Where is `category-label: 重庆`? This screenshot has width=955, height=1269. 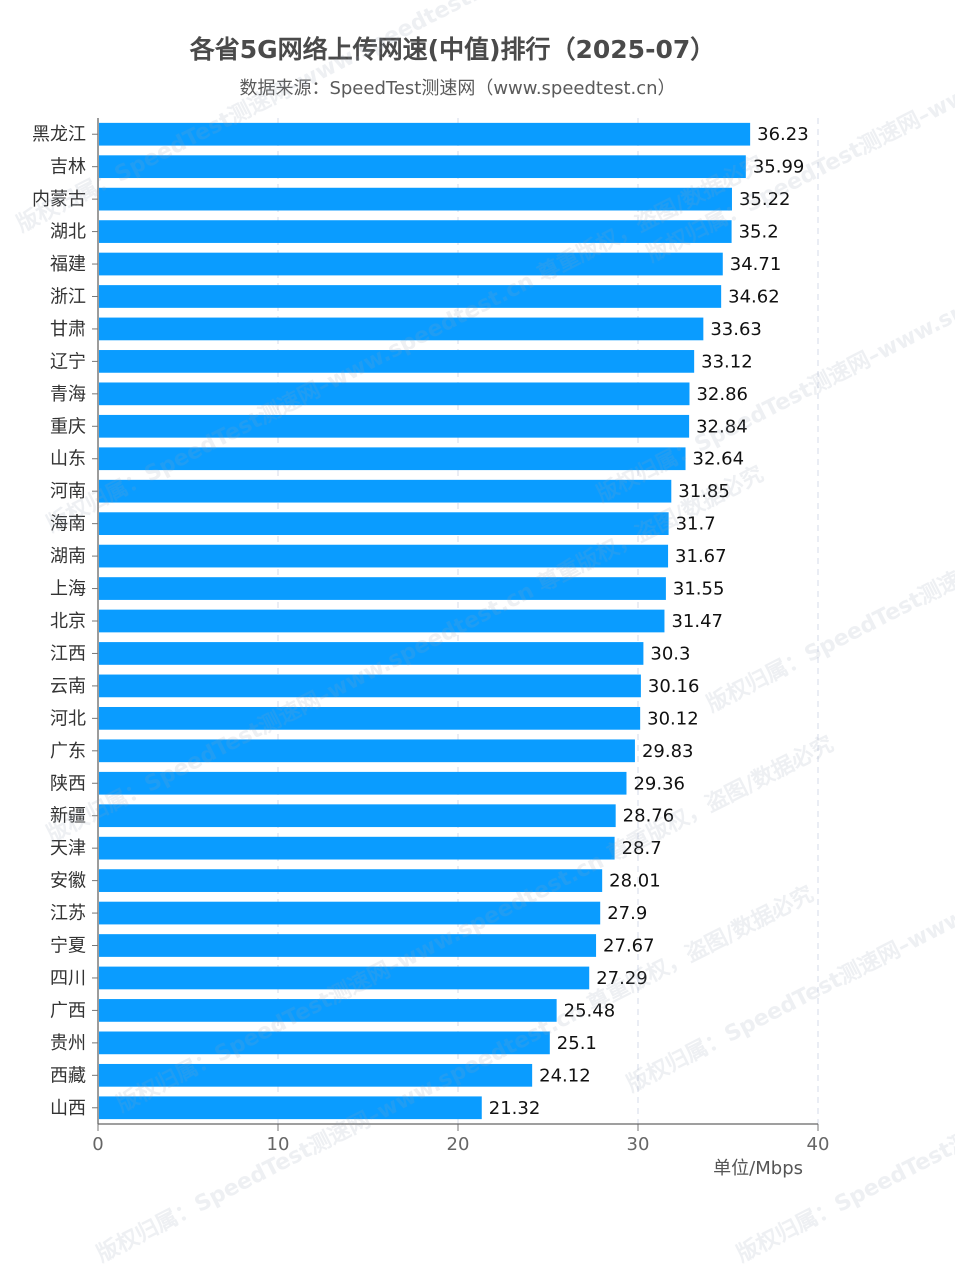 category-label: 重庆 is located at coordinates (68, 426).